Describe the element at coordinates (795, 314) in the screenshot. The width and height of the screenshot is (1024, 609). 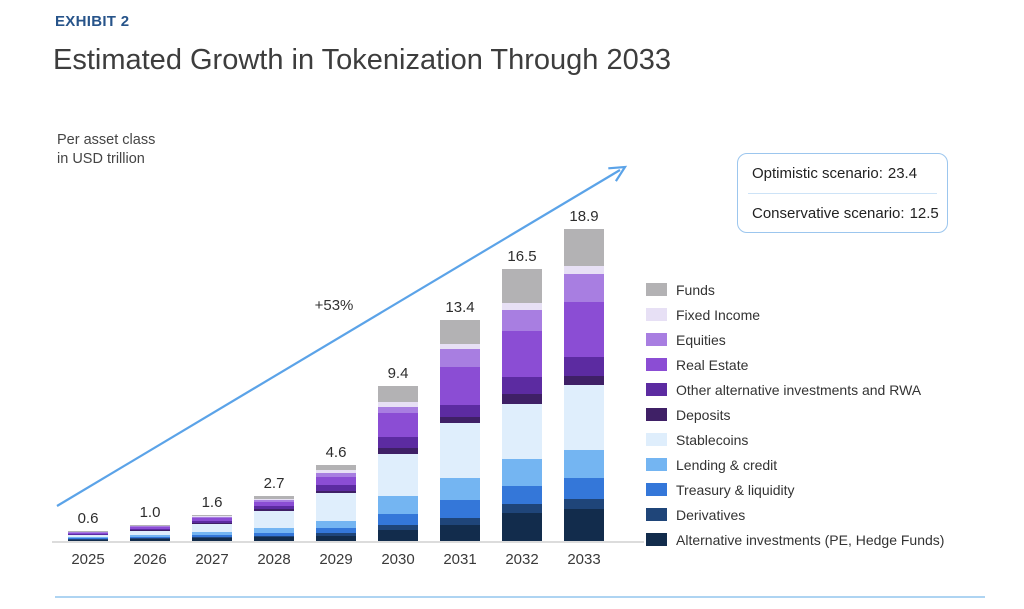
I see `legend-item-fixed_income: Fixed Income` at that location.